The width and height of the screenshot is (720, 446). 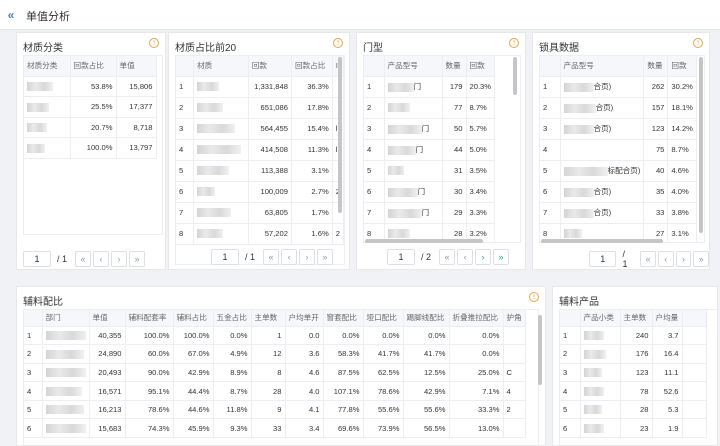 What do you see at coordinates (260, 129) in the screenshot?
I see `table-row: 3 564,455 15.4% l` at bounding box center [260, 129].